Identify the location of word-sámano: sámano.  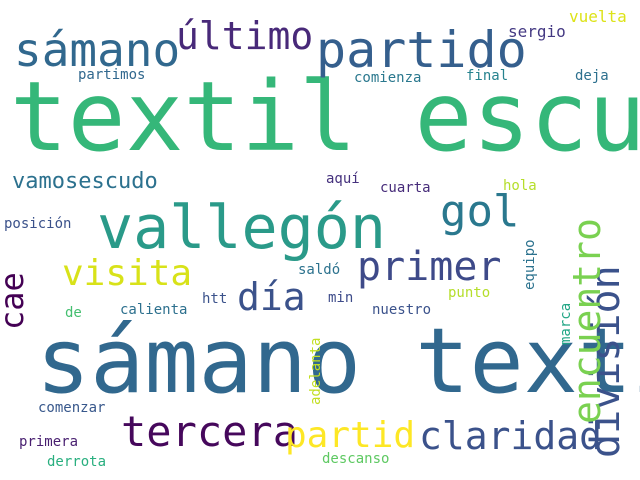
(97, 50).